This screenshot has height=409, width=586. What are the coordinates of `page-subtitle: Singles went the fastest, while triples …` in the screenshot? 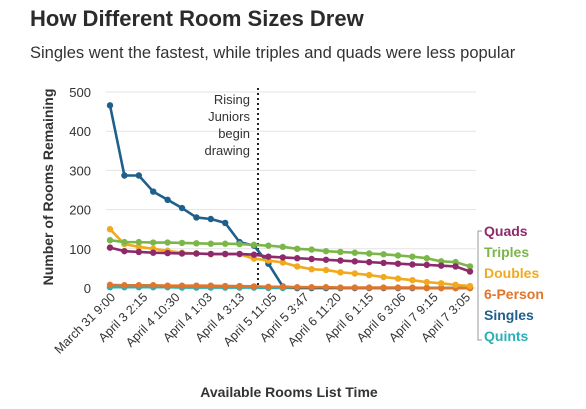 It's located at (273, 53).